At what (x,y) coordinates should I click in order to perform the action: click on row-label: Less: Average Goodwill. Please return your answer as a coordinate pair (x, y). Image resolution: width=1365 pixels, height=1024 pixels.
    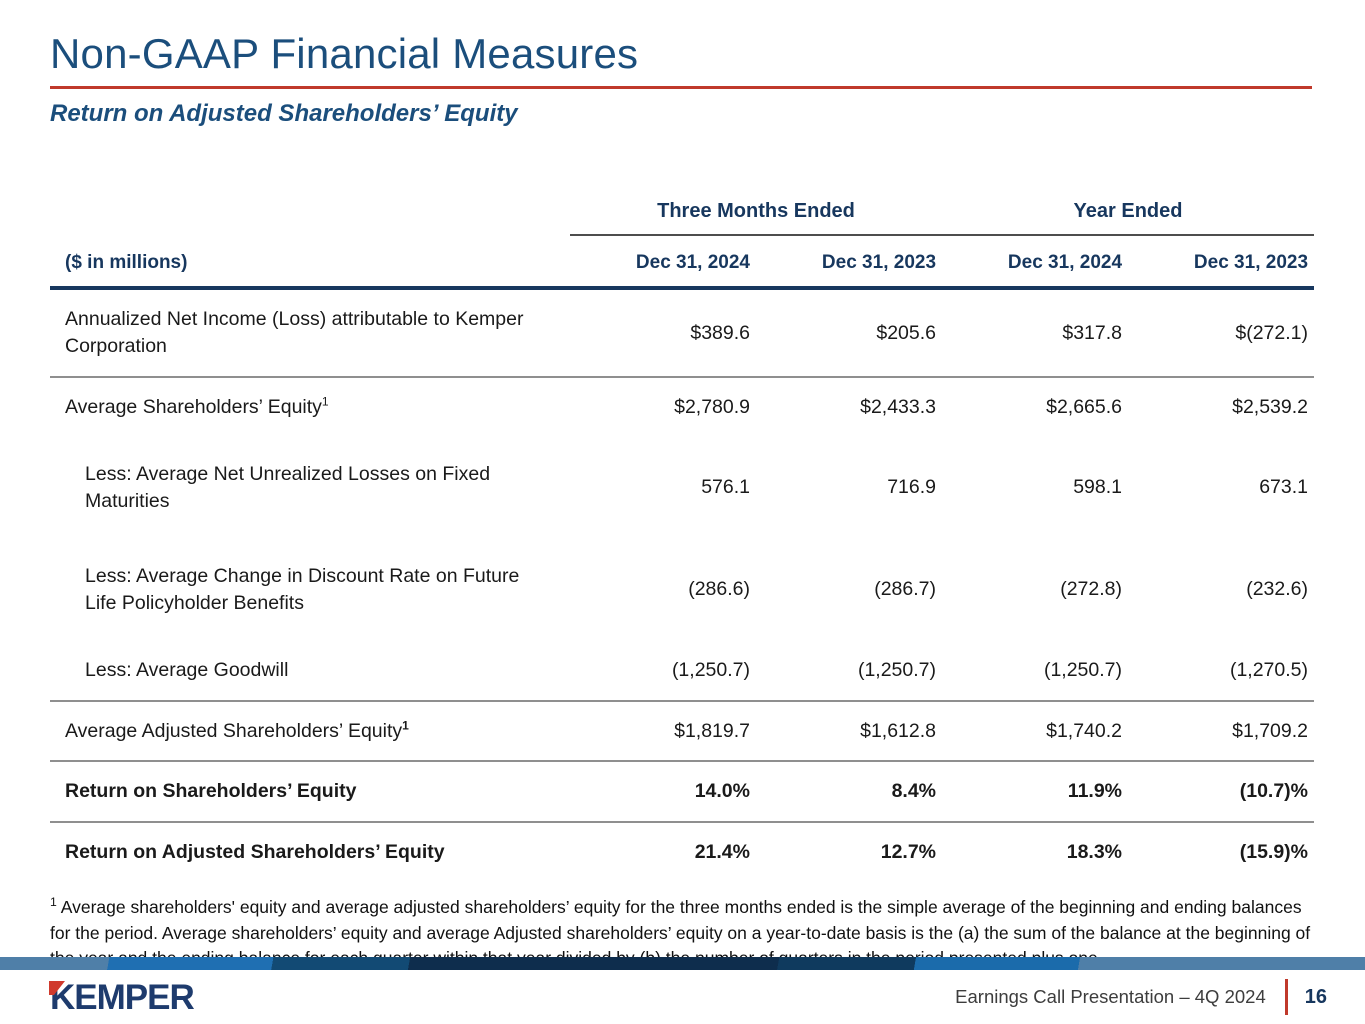
    Looking at the image, I should click on (310, 671).